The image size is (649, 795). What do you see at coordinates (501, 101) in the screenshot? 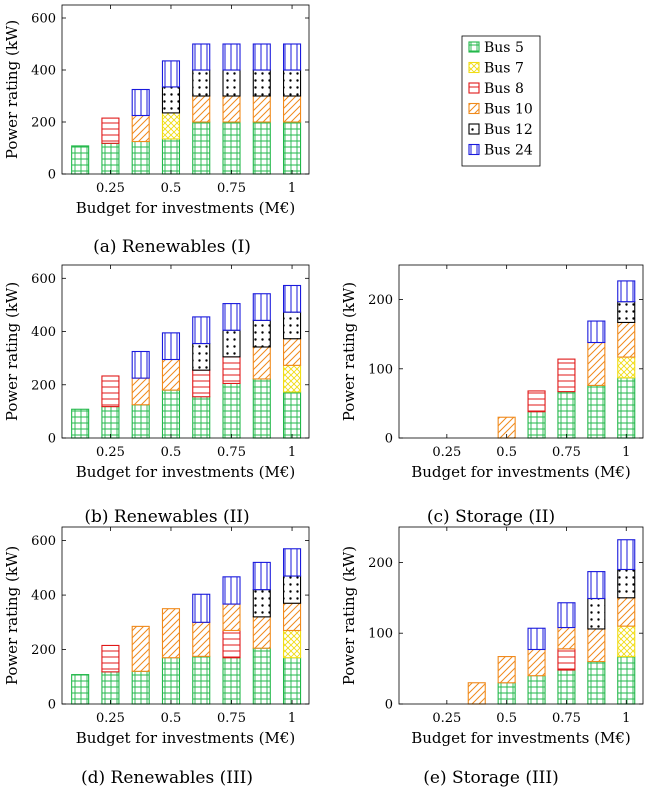
I see `legend: Bus 5 Bus 7 Bus 8 Bus 10 Bus 12 Bus 24` at bounding box center [501, 101].